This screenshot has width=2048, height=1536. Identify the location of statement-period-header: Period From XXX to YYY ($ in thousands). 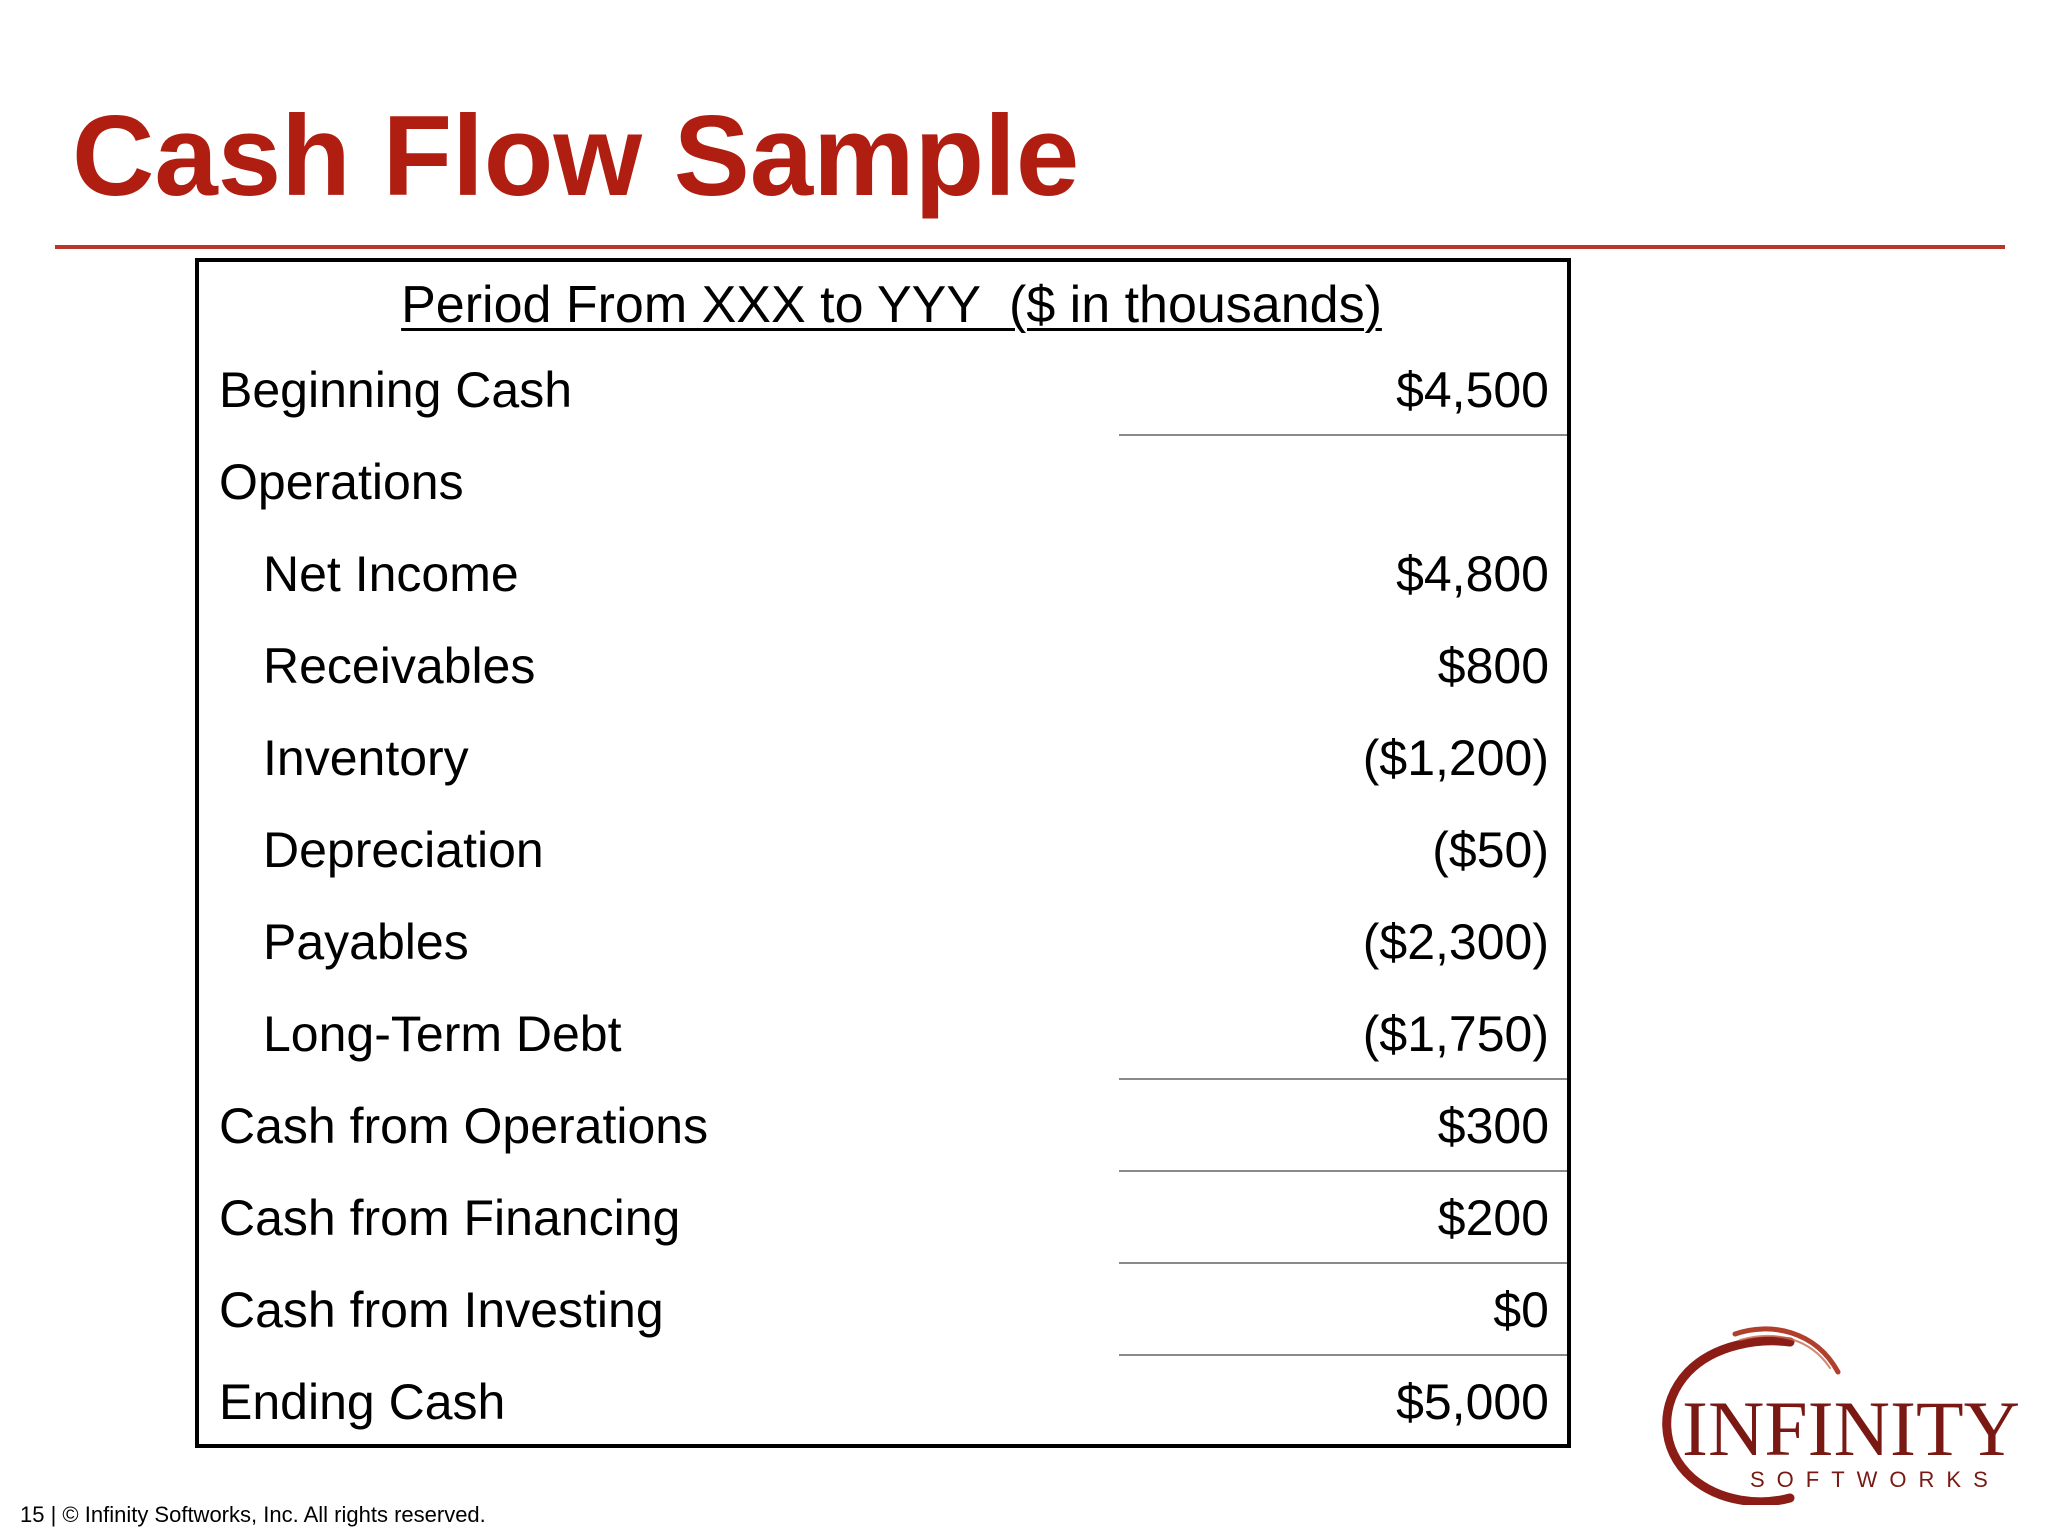
(891, 305).